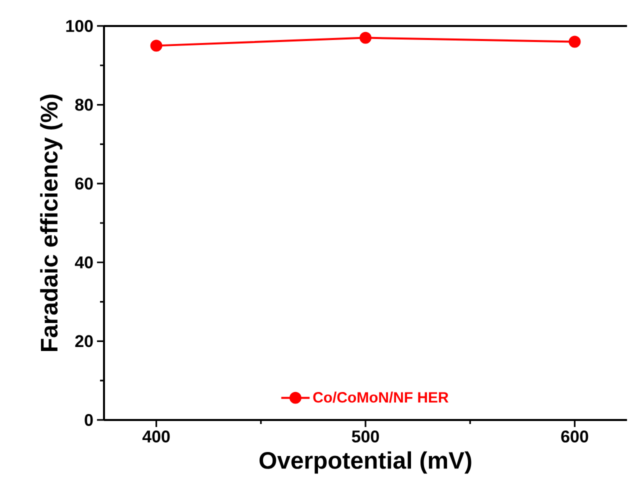 The height and width of the screenshot is (499, 628). Describe the element at coordinates (84, 104) in the screenshot. I see `y-tick-label: 80` at that location.